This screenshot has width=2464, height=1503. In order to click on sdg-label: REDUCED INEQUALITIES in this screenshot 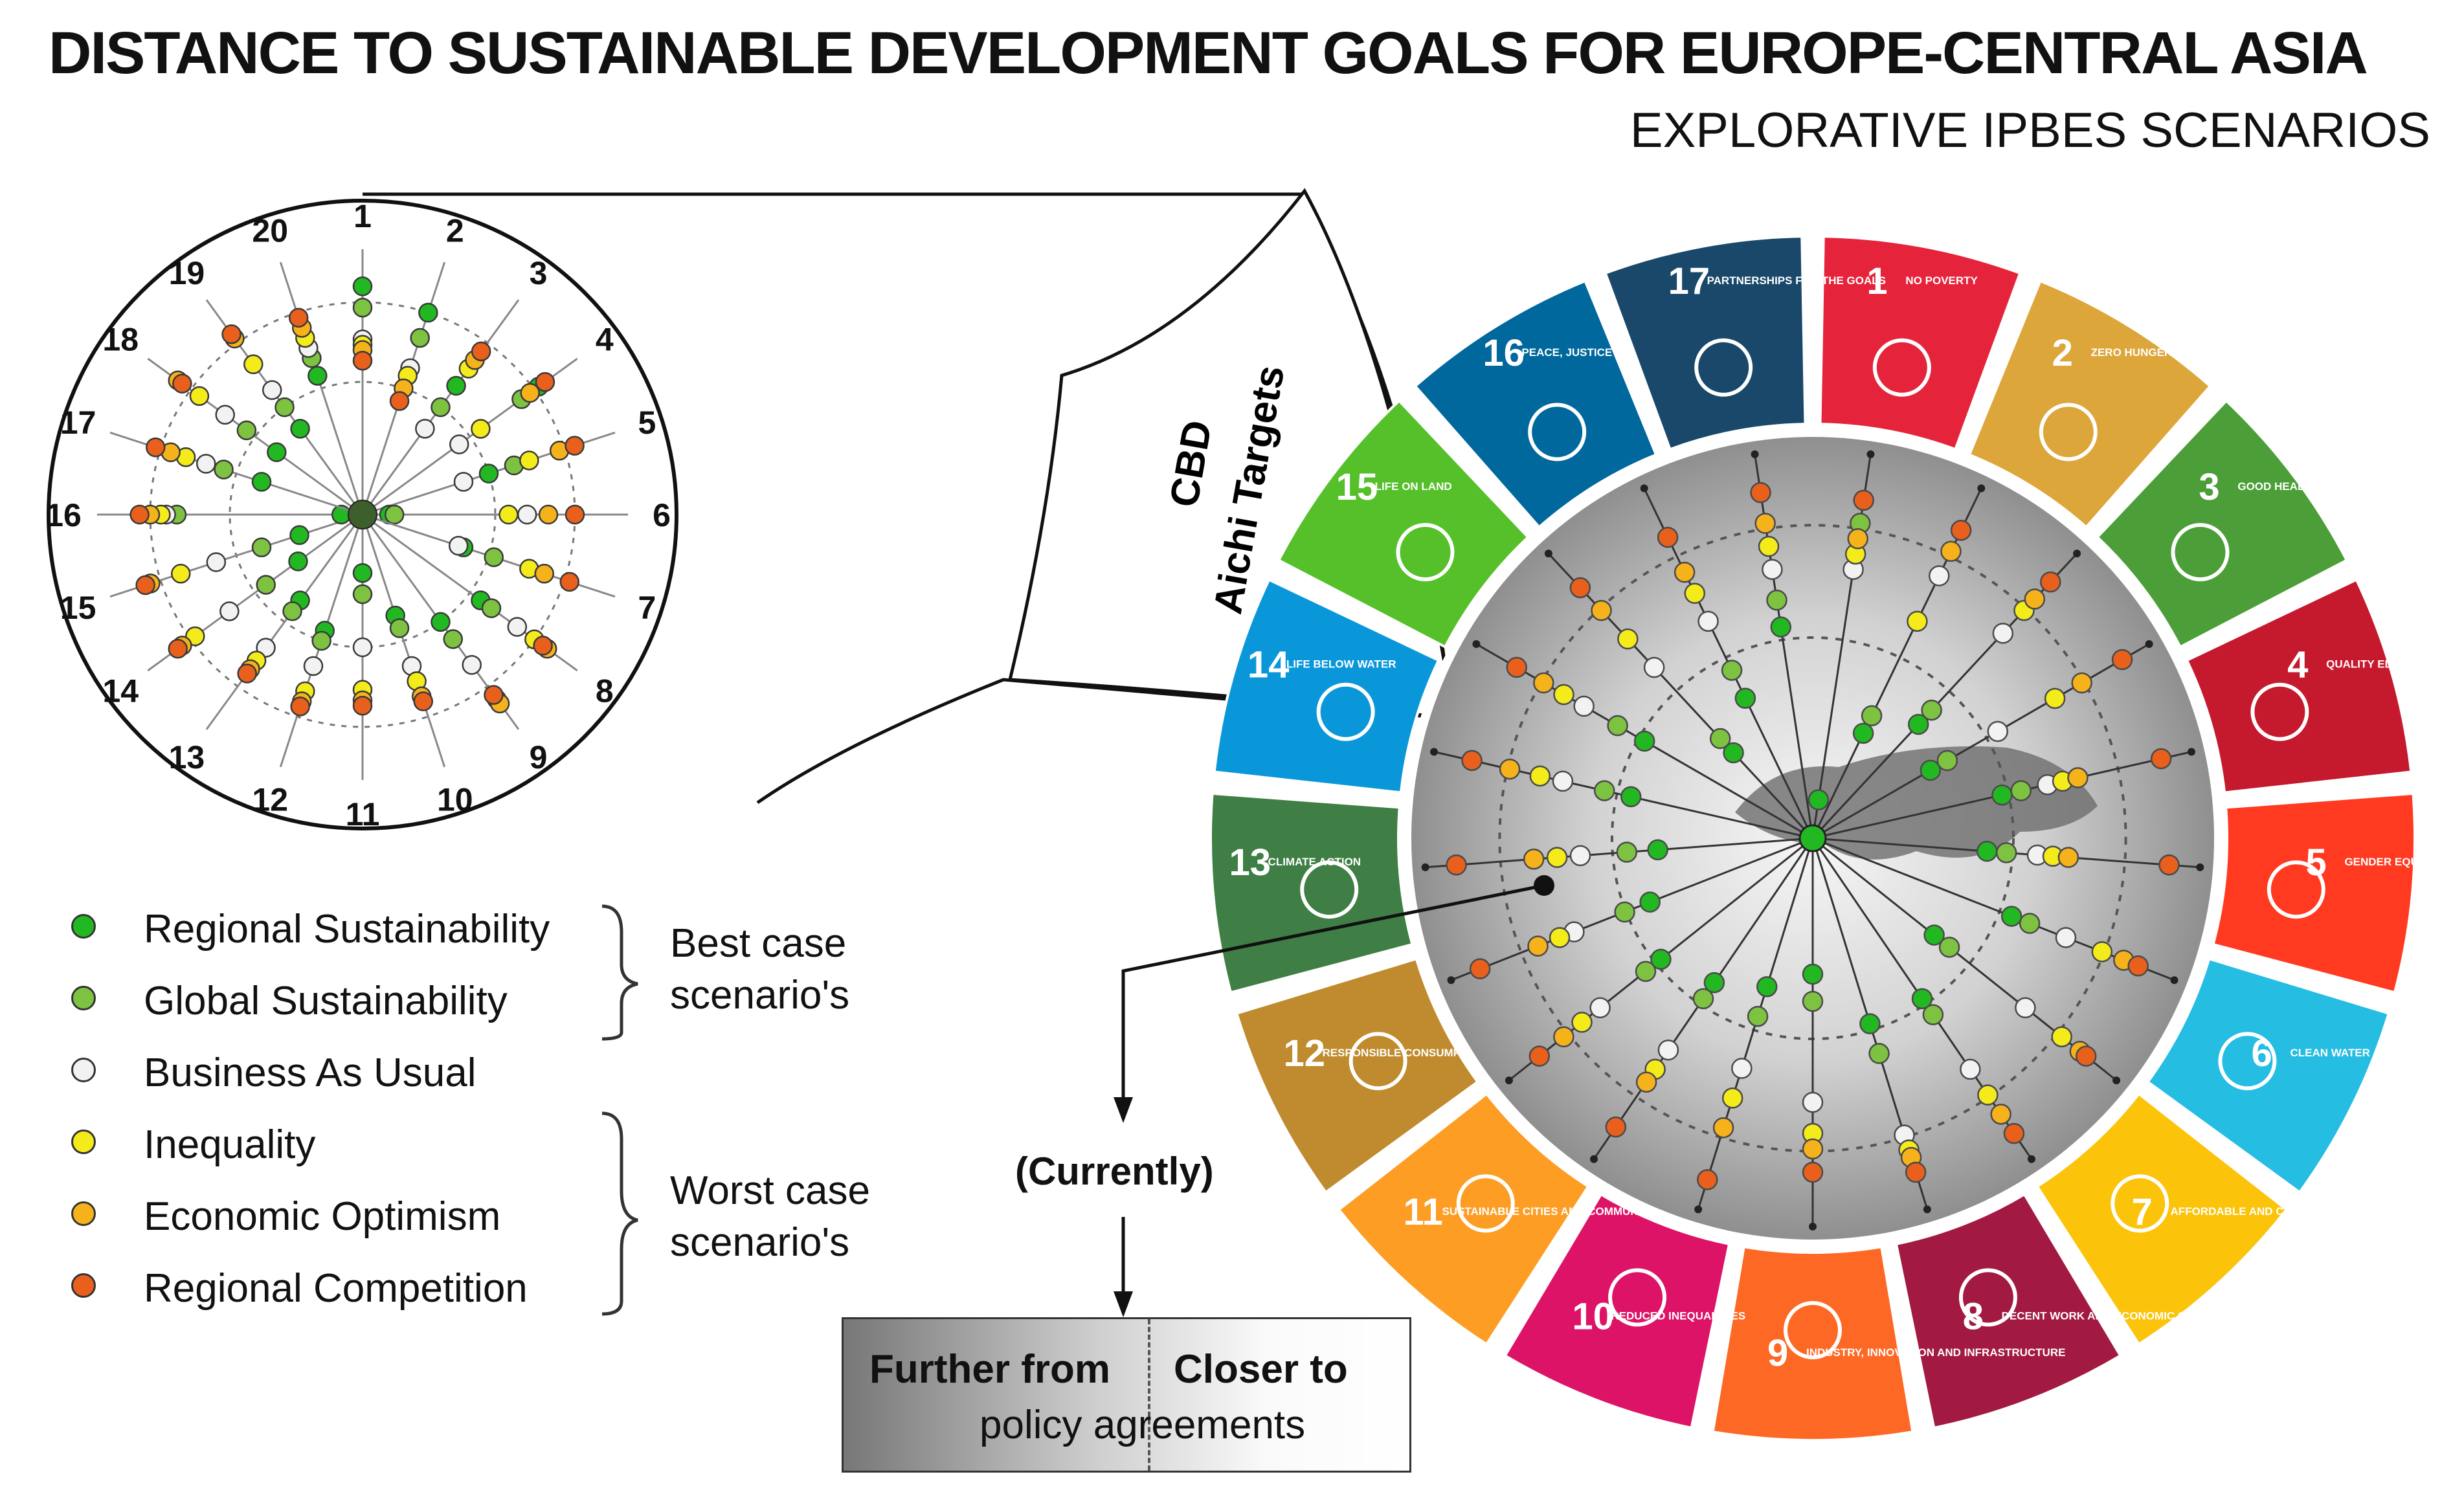, I will do `click(1678, 1316)`.